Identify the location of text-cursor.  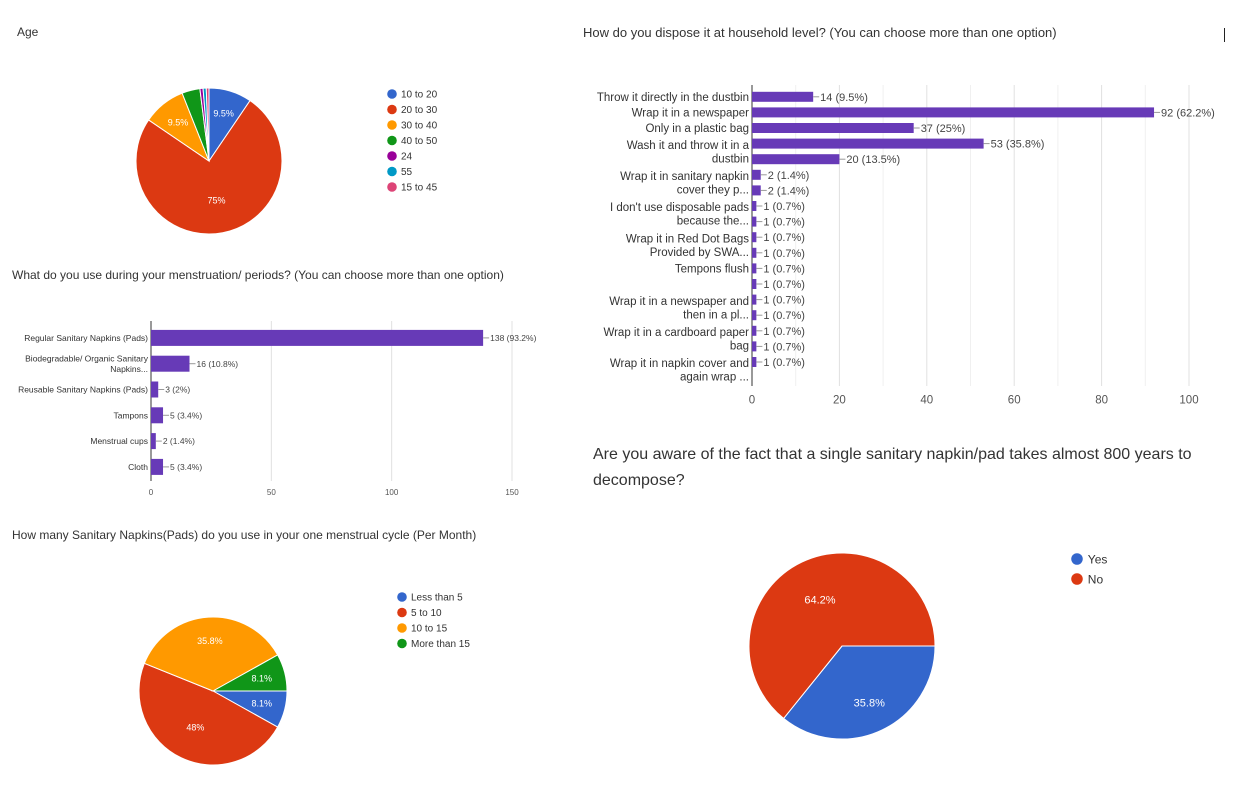
(1224, 35).